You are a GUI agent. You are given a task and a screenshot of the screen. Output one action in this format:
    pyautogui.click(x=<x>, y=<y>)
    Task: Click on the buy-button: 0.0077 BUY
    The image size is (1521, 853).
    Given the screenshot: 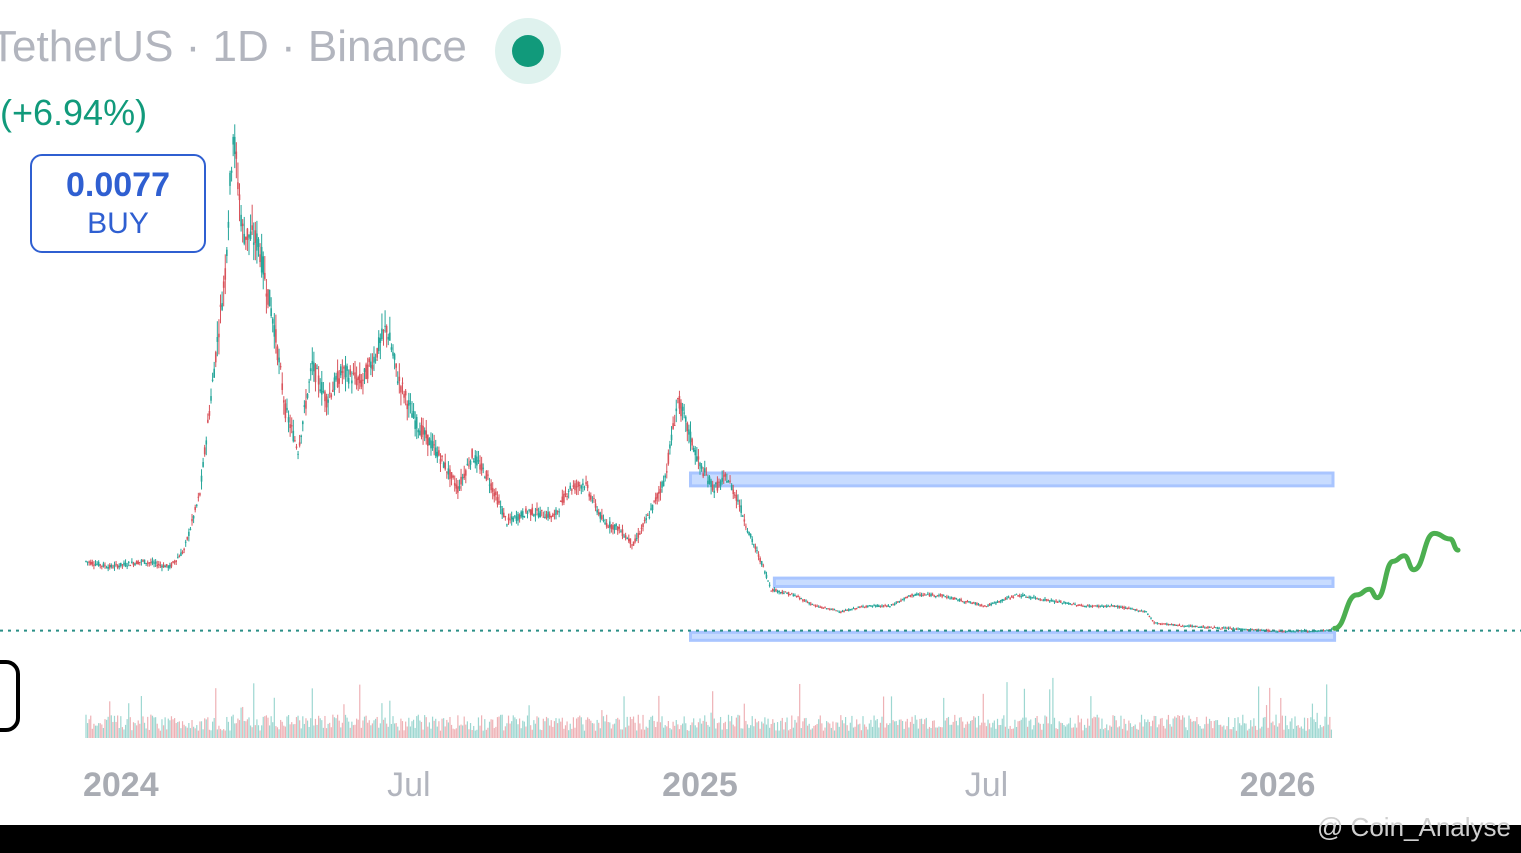 What is the action you would take?
    pyautogui.click(x=118, y=203)
    